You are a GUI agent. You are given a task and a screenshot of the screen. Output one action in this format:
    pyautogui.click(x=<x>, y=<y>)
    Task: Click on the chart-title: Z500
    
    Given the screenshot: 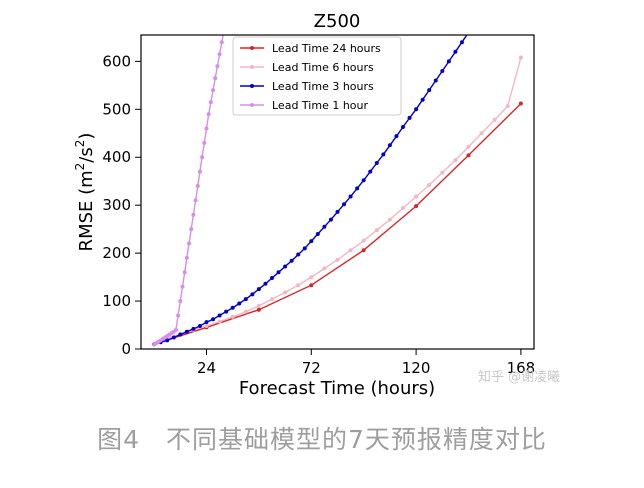 What is the action you would take?
    pyautogui.click(x=337, y=21)
    